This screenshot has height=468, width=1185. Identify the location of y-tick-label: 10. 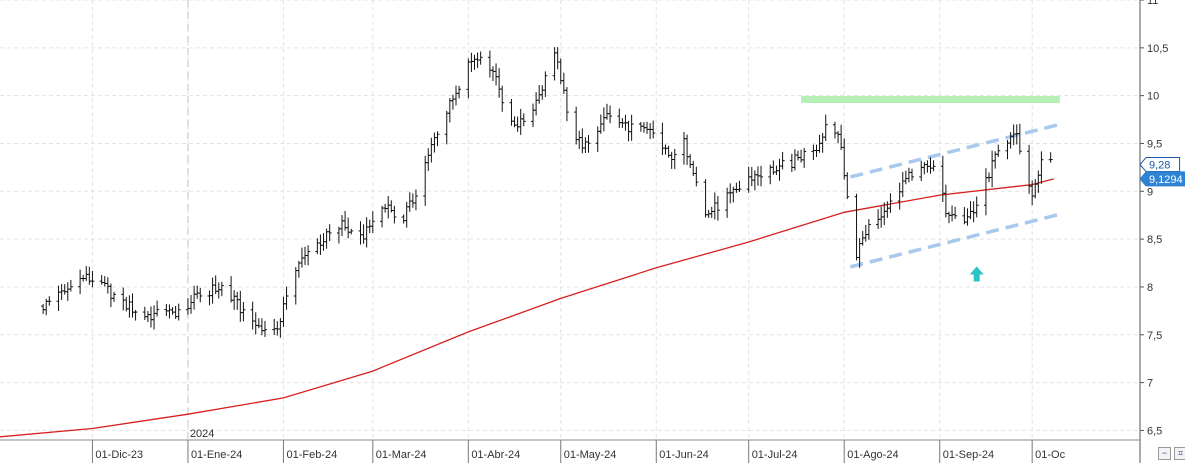
(1153, 97).